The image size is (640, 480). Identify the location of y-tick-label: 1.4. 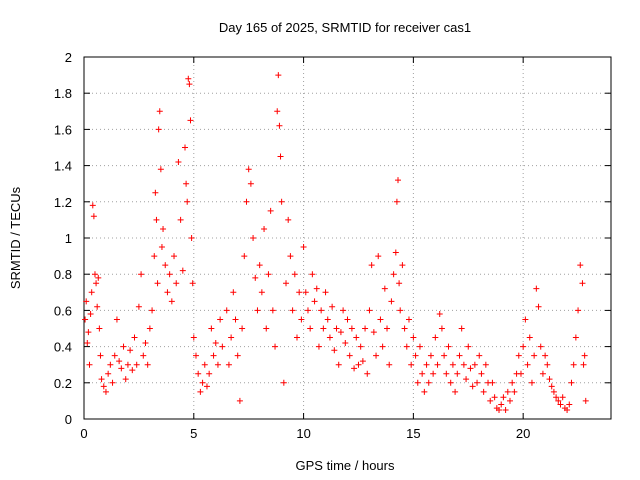
(63, 166).